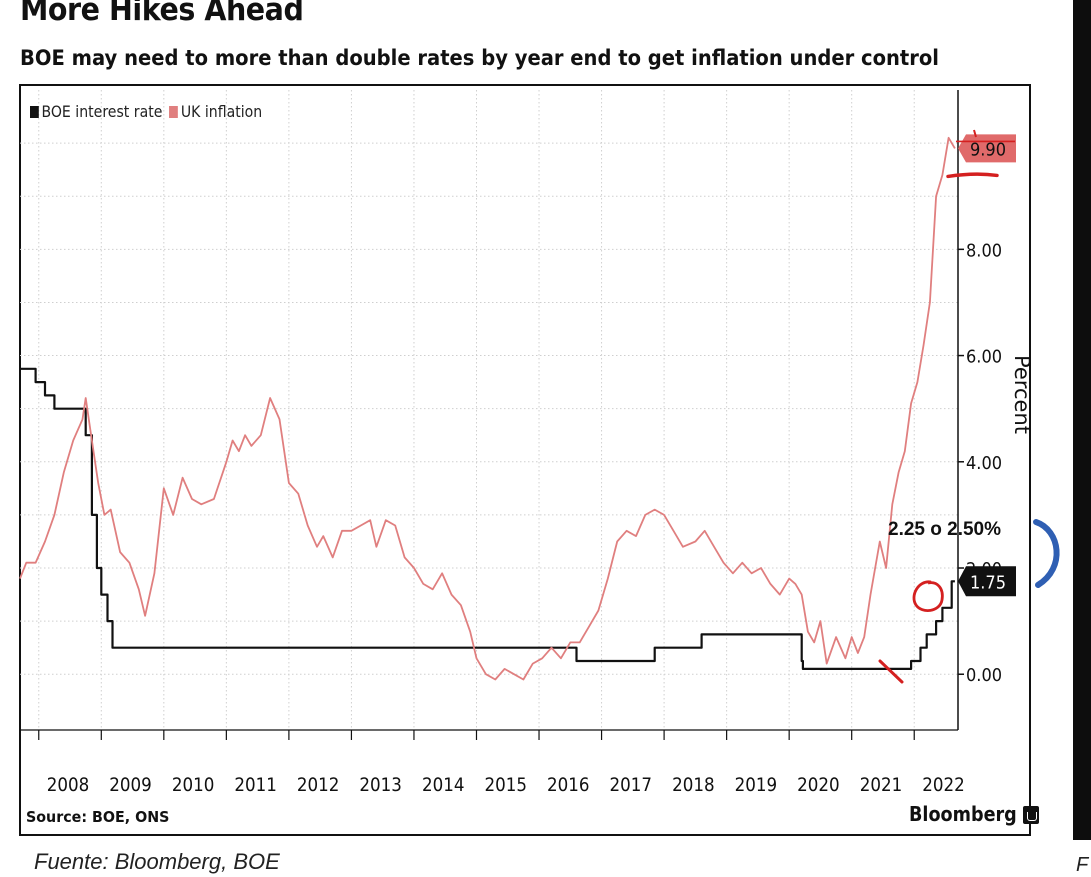  I want to click on chart-legend: BOE interest rate UK inflation, so click(146, 111).